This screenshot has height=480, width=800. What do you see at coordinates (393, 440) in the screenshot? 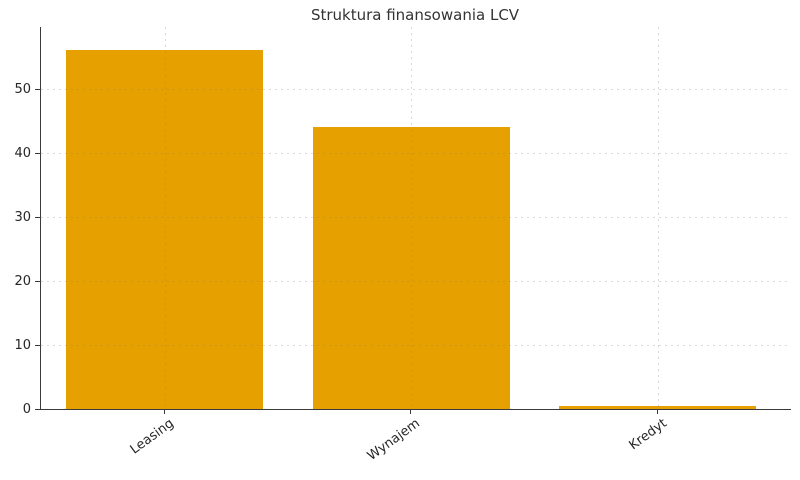
I see `x-axis-label-wynajem: Wynajem` at bounding box center [393, 440].